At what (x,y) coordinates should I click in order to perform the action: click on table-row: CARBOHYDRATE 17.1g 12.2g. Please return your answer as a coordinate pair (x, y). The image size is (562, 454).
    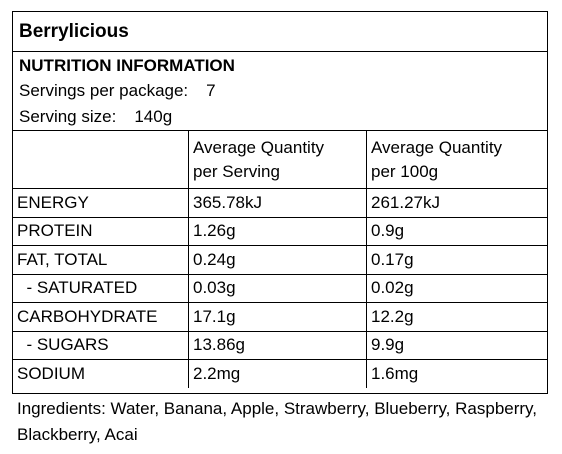
    Looking at the image, I should click on (280, 317).